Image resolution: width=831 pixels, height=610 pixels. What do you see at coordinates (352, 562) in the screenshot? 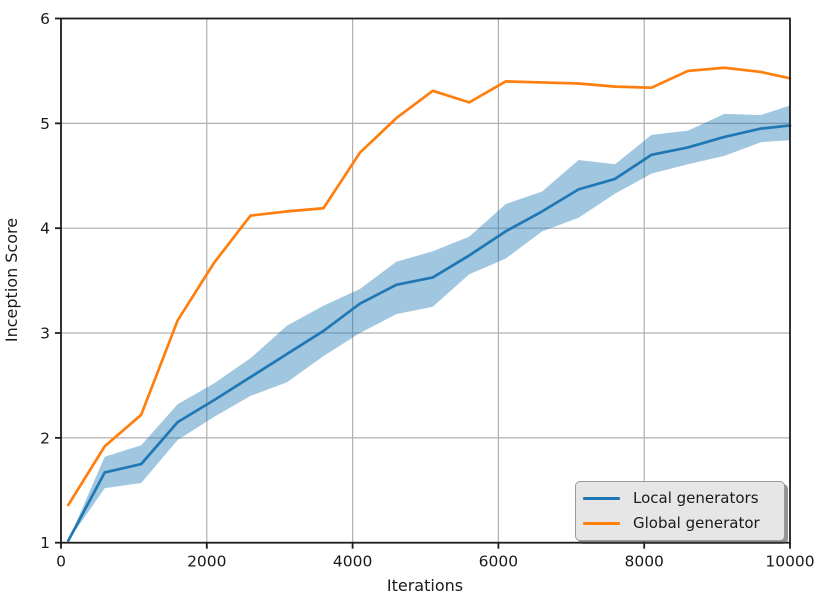
I see `x-tick-label: 4000` at bounding box center [352, 562].